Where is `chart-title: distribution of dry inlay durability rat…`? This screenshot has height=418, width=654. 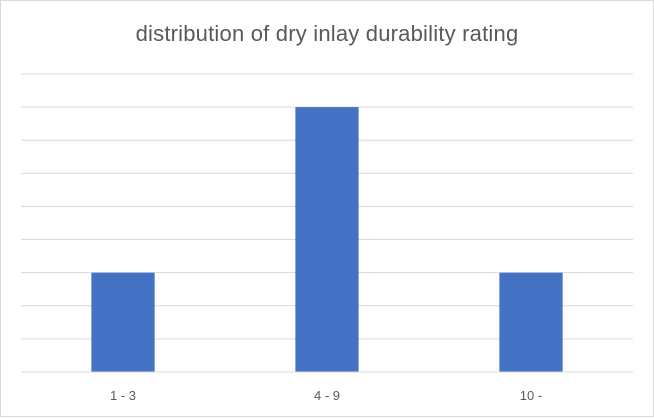 chart-title: distribution of dry inlay durability rat… is located at coordinates (327, 33).